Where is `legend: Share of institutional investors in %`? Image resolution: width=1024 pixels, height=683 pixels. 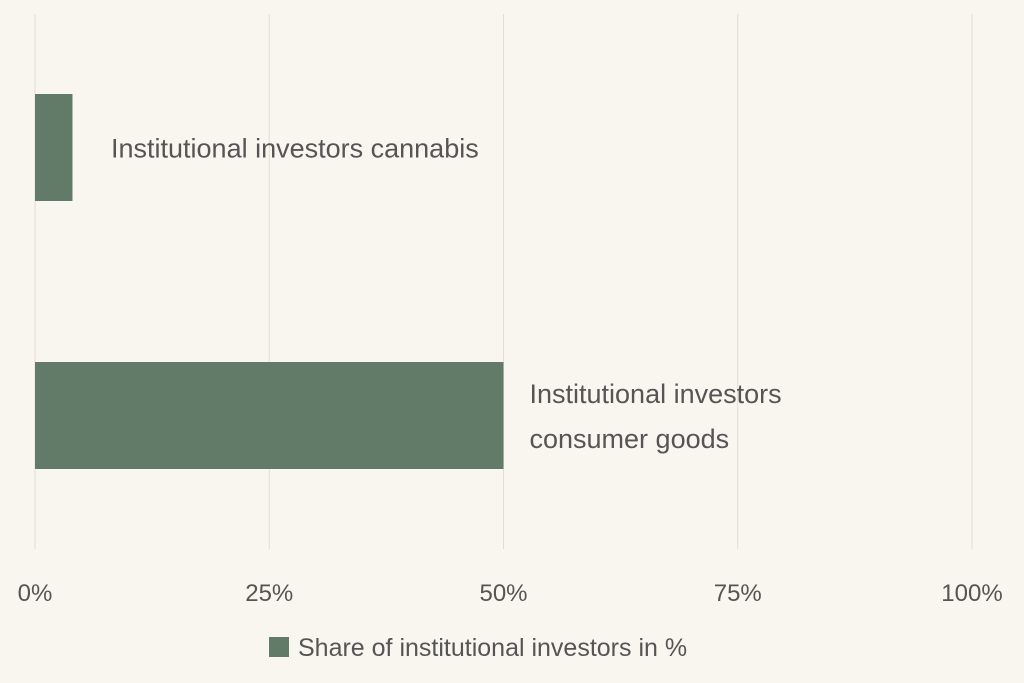 legend: Share of institutional investors in % is located at coordinates (478, 648).